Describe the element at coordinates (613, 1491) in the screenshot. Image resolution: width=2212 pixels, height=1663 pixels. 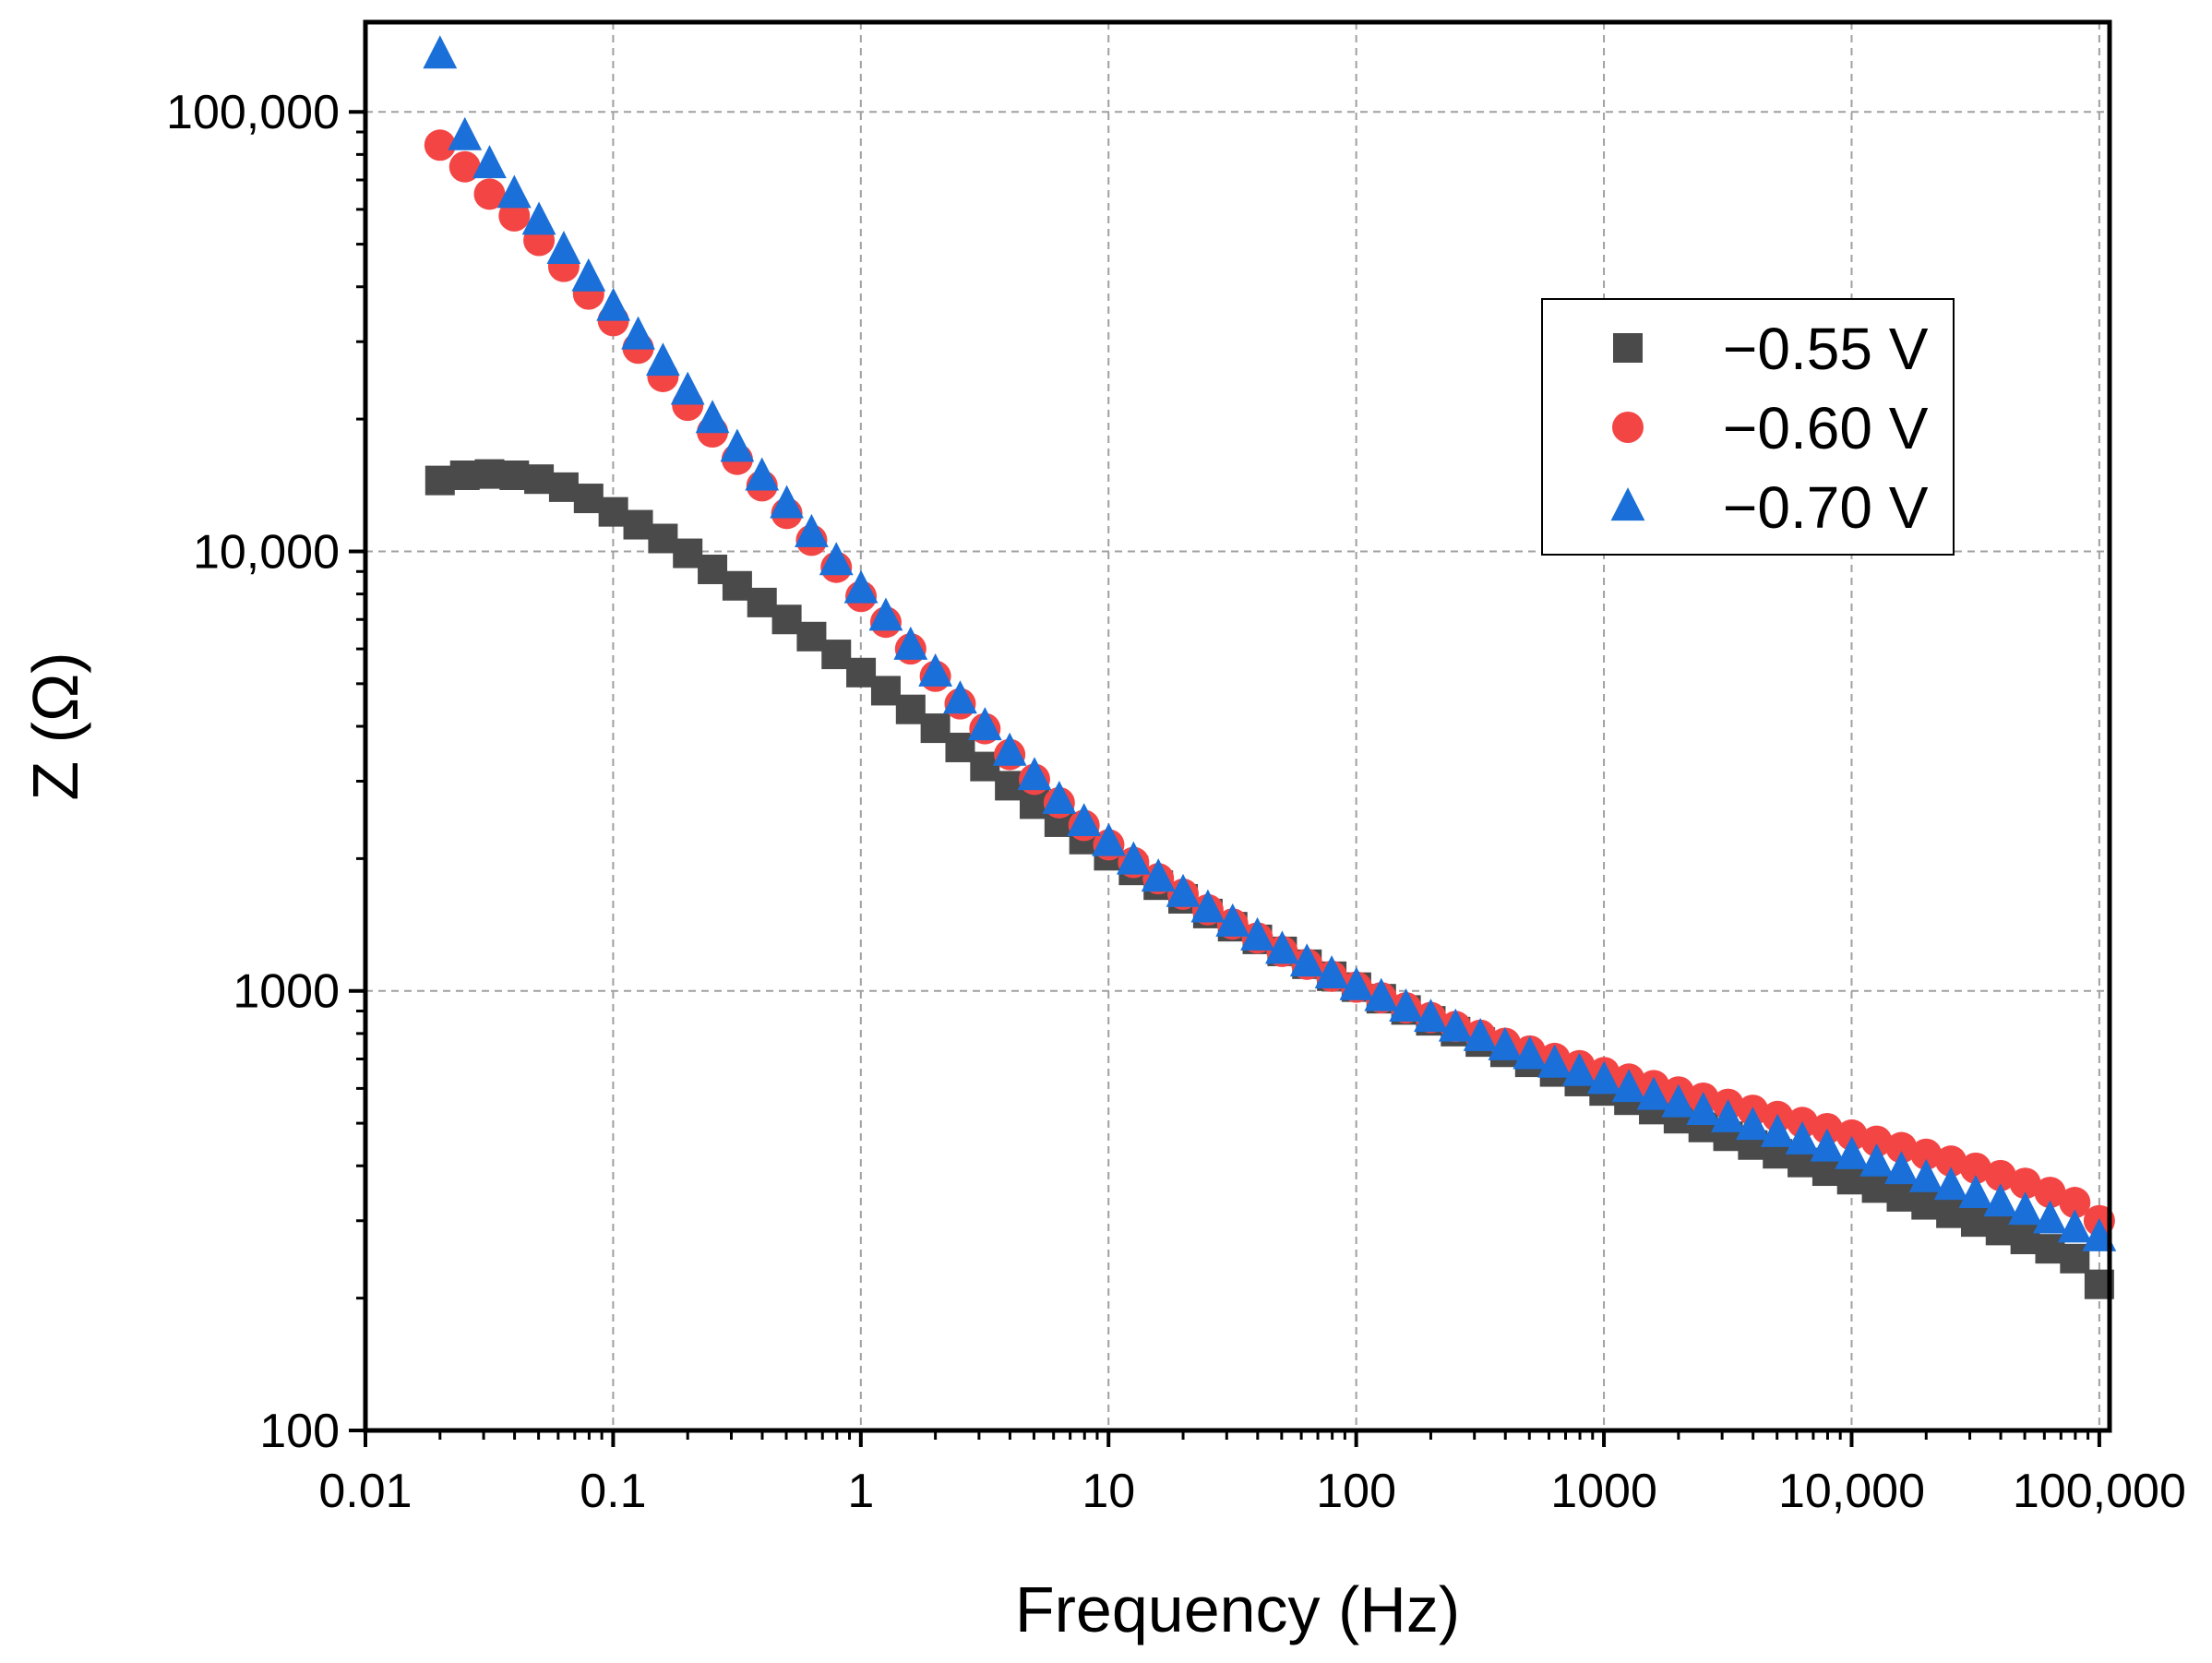
I see `x-tick-label: 0.1` at that location.